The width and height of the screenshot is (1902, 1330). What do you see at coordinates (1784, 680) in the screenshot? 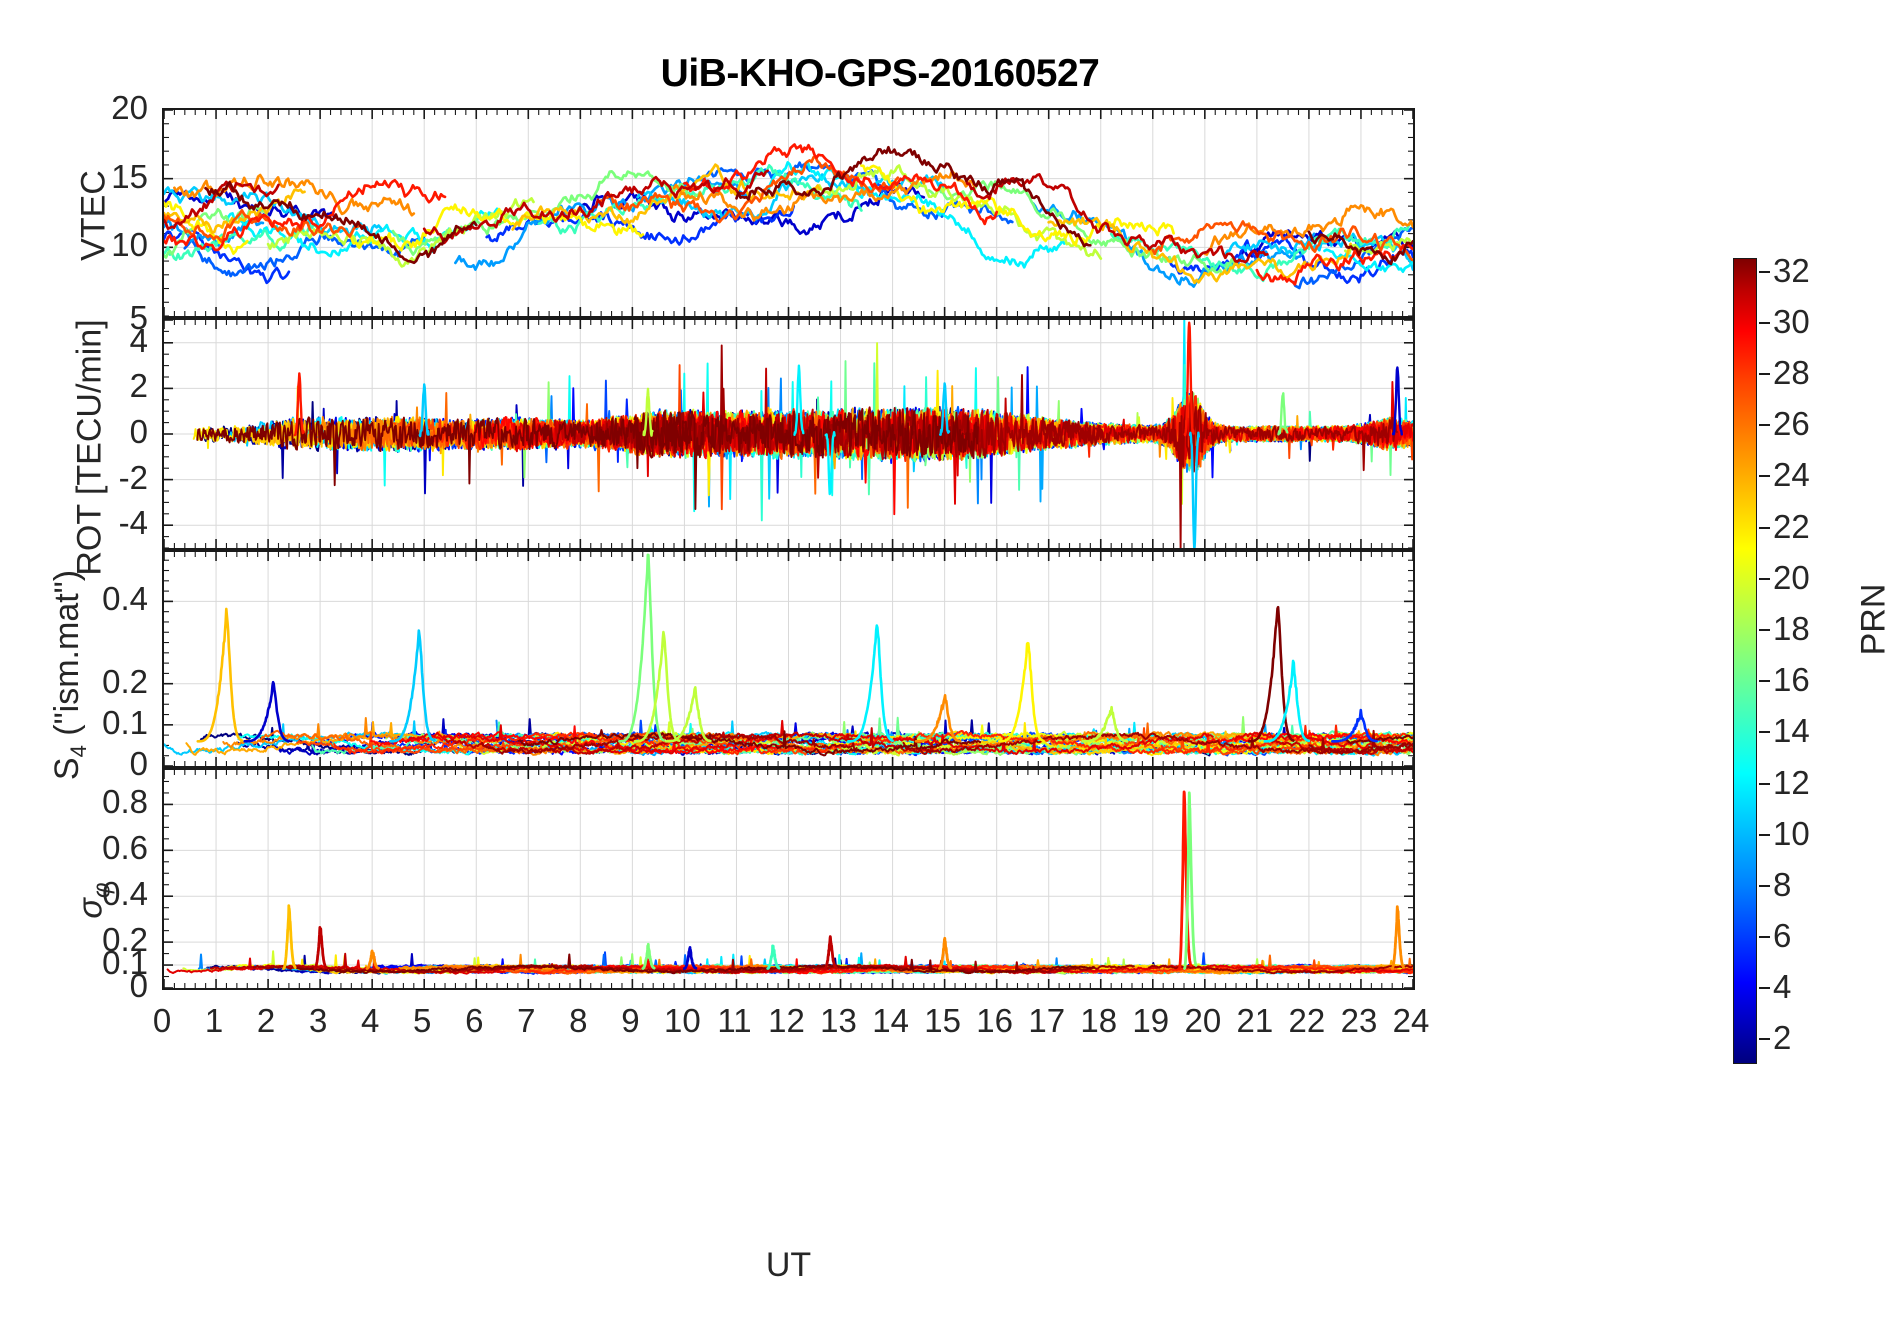
I see `colorbar-tick-label: 16` at bounding box center [1784, 680].